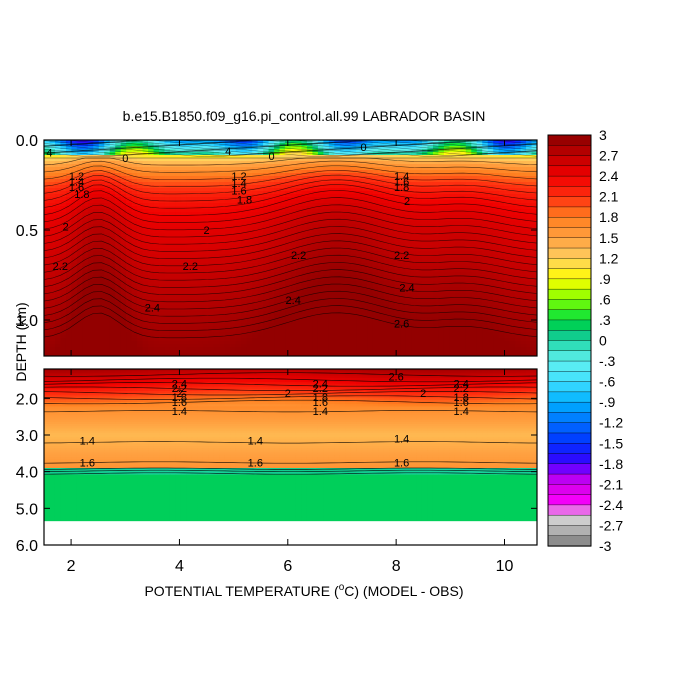 This screenshot has width=700, height=700. I want to click on colorbar-label: -.9, so click(607, 402).